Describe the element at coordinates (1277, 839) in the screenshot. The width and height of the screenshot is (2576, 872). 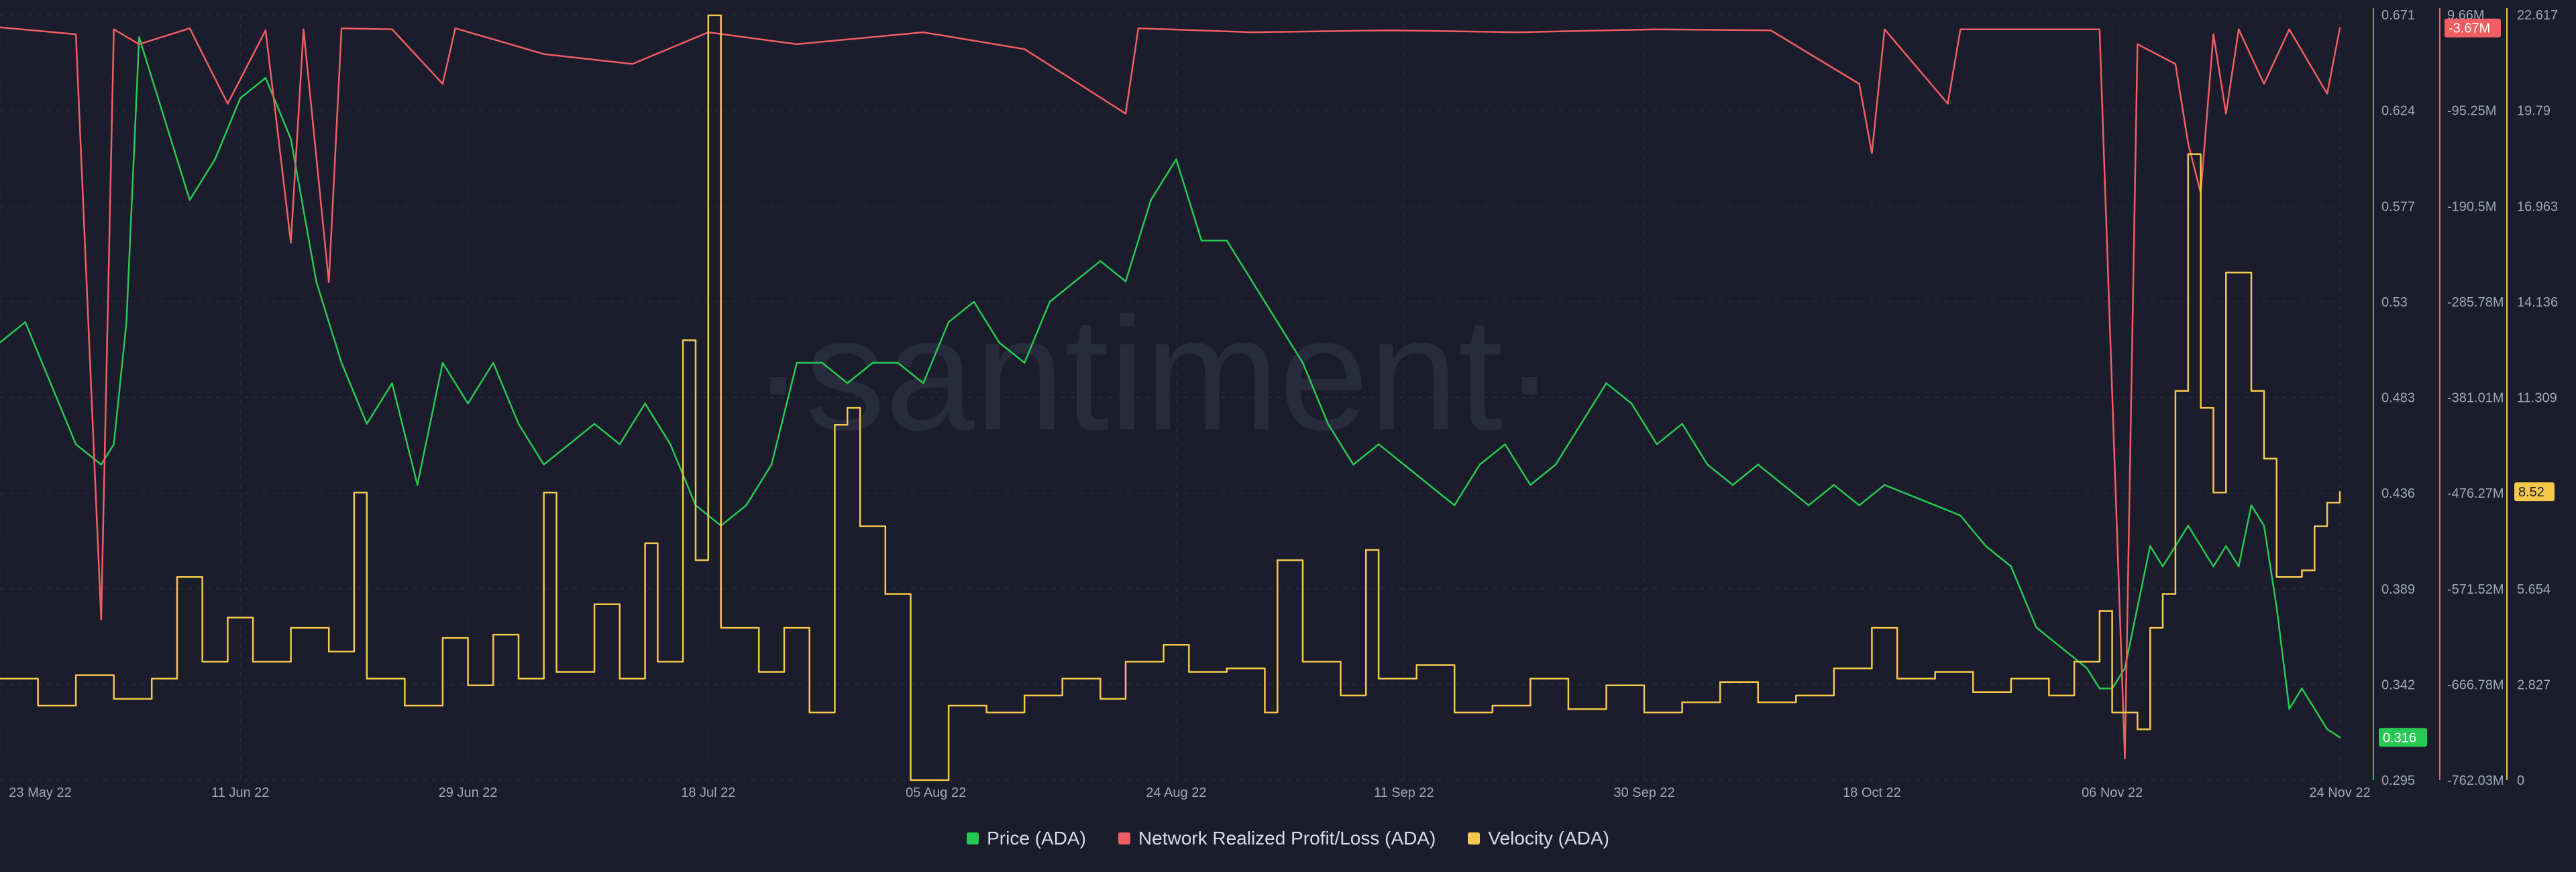
I see `legend-item: Network Realized Profit/Loss (ADA)` at that location.